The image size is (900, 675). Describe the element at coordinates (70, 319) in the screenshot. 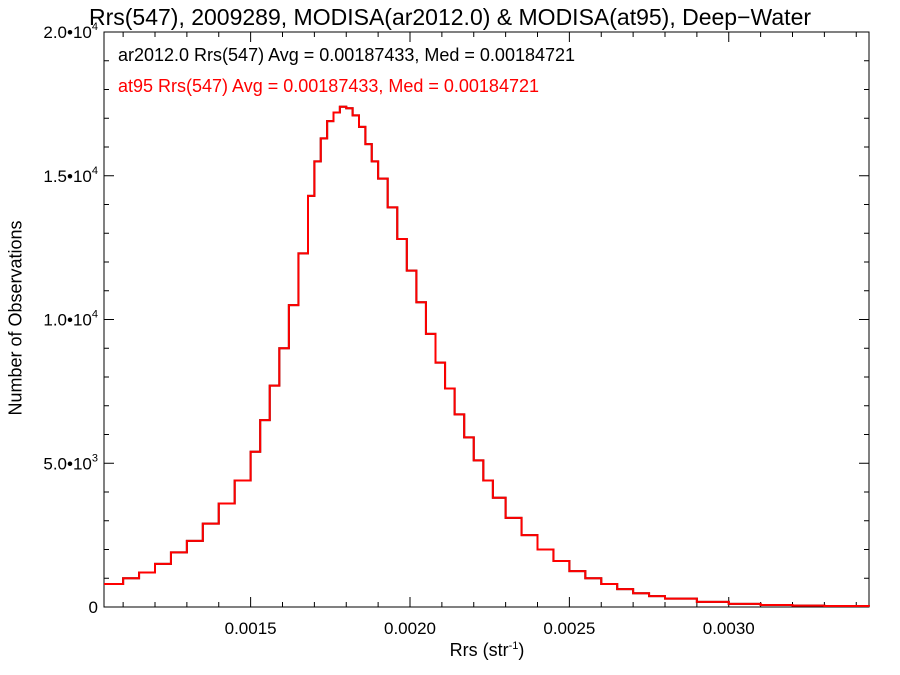

I see `y-tick-label: 1.0•104` at that location.